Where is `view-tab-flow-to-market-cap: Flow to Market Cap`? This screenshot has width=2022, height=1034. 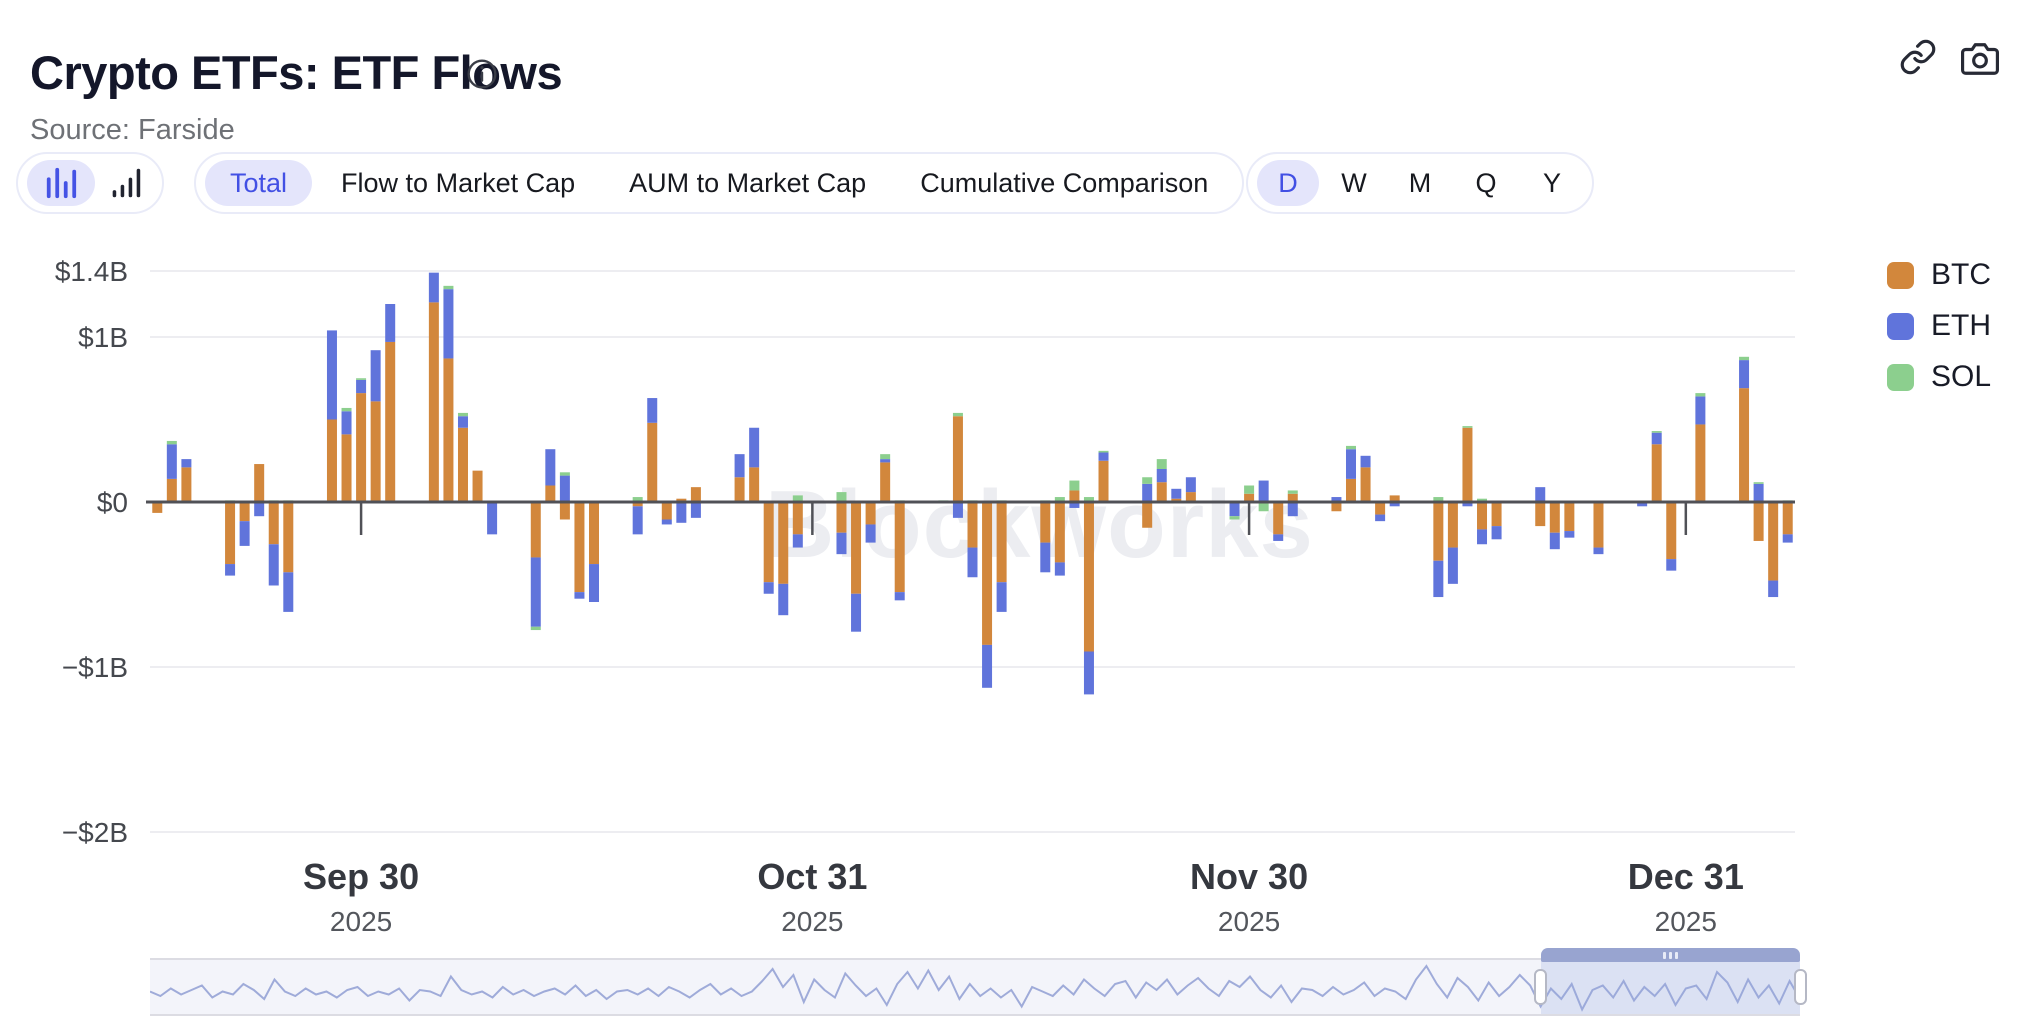
view-tab-flow-to-market-cap: Flow to Market Cap is located at coordinates (458, 183).